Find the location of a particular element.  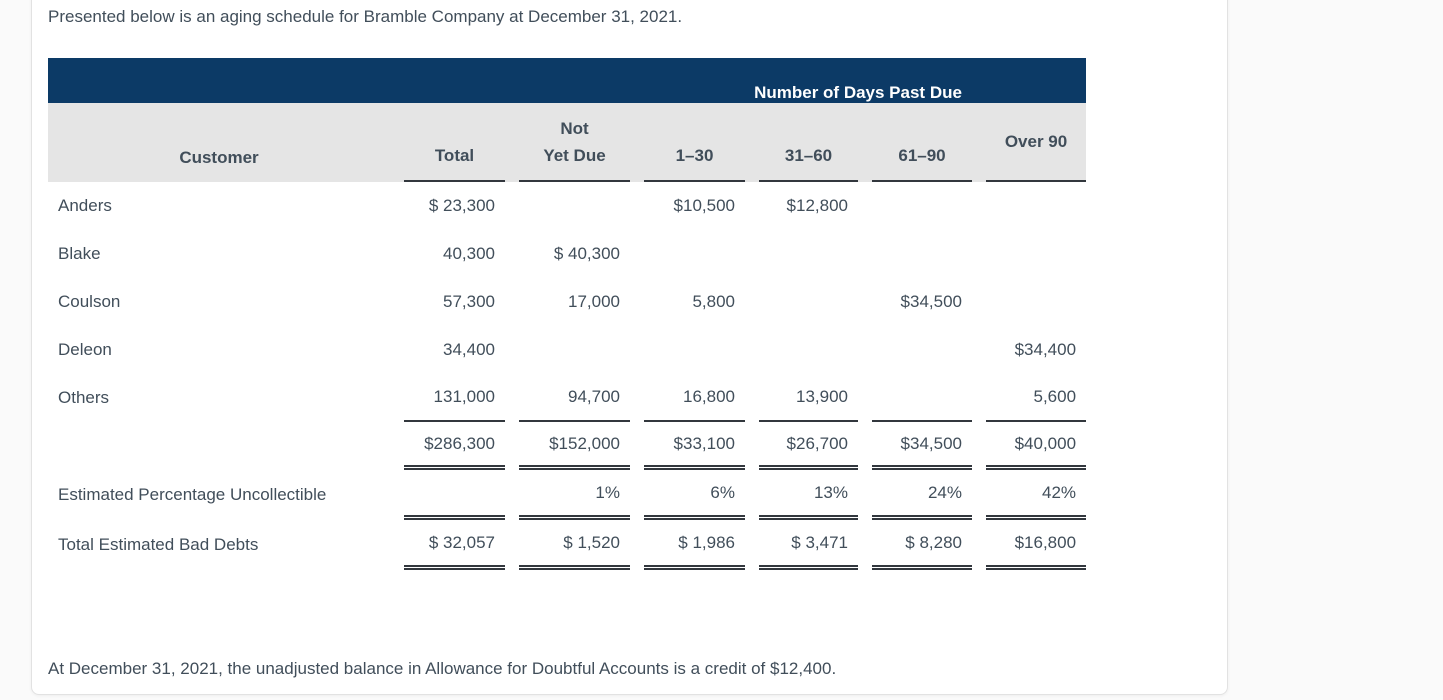

cell-31-60: $12,800 is located at coordinates (817, 205).